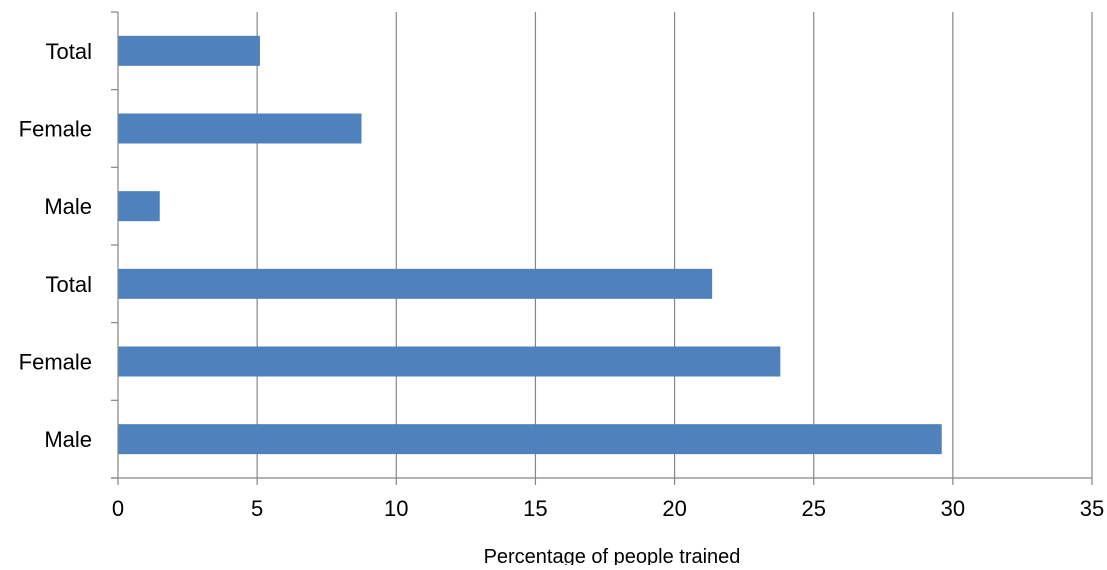 The width and height of the screenshot is (1107, 570). Describe the element at coordinates (1092, 508) in the screenshot. I see `x-tick-label: 35` at that location.